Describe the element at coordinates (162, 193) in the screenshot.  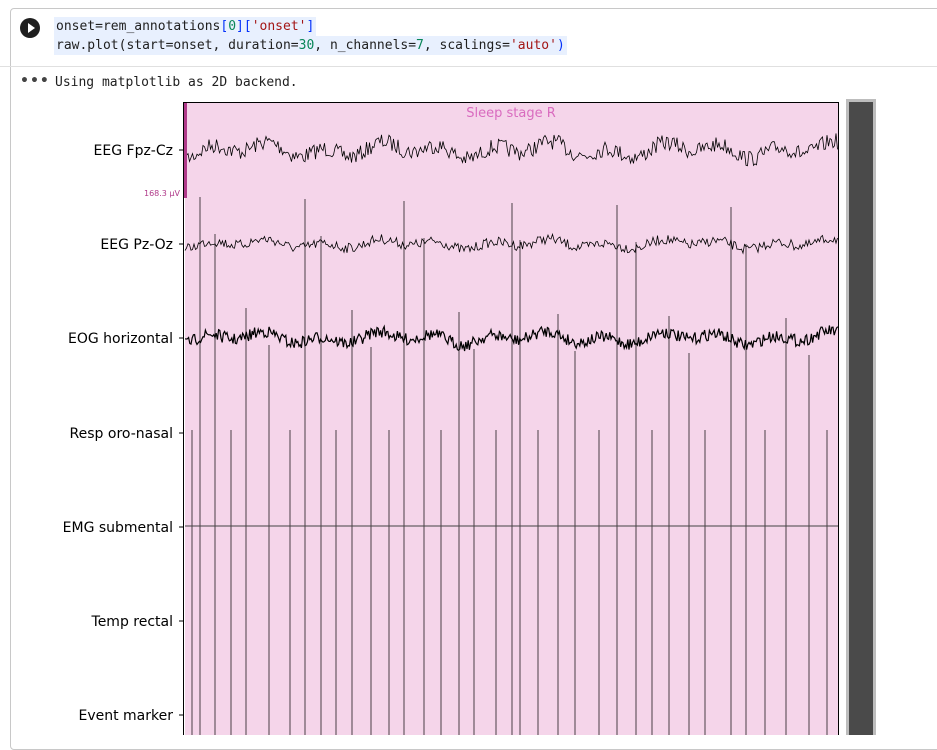
I see `scale-label: 168.3 µV` at that location.